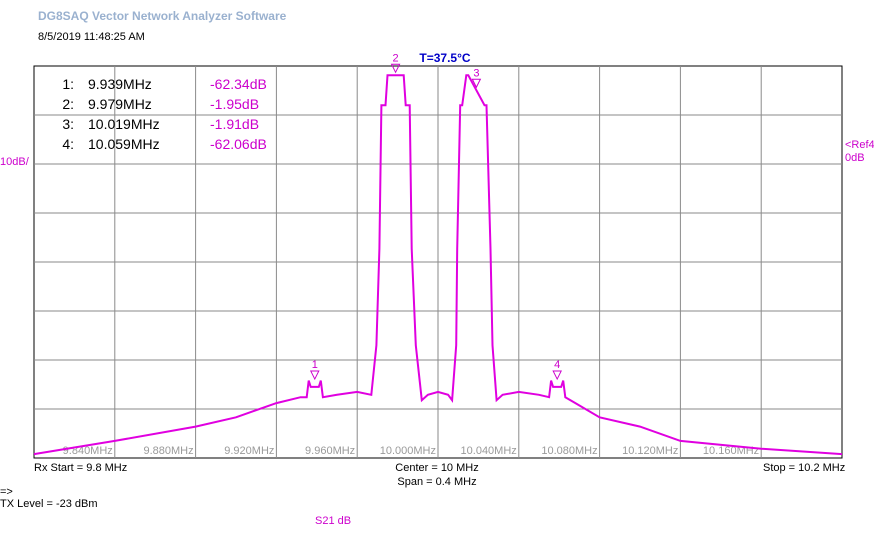 The height and width of the screenshot is (540, 874). Describe the element at coordinates (124, 144) in the screenshot. I see `marker-frequency: 10.059MHz` at that location.